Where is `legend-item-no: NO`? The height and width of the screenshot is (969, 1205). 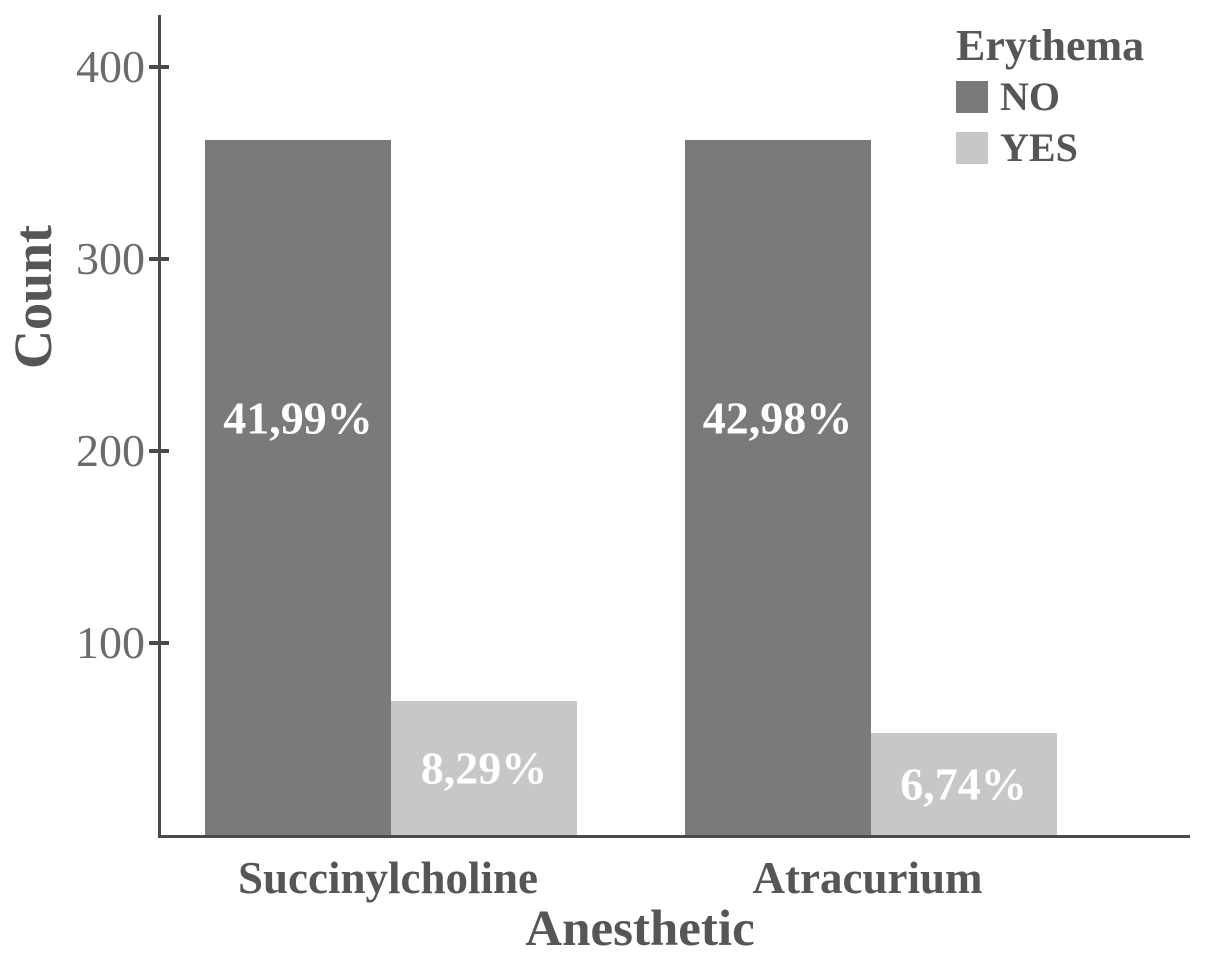
legend-item-no: NO is located at coordinates (1050, 97).